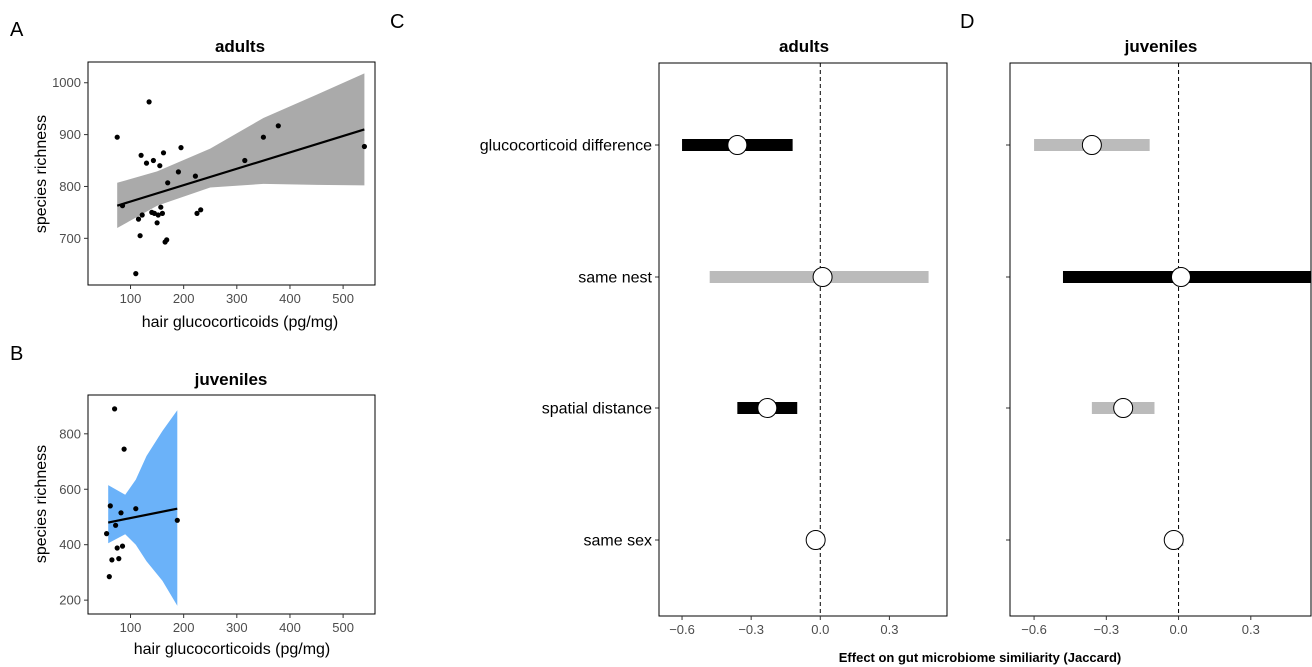 This screenshot has width=1312, height=667. Describe the element at coordinates (70, 433) in the screenshot. I see `panel-b-ytick-label-3: 800` at that location.